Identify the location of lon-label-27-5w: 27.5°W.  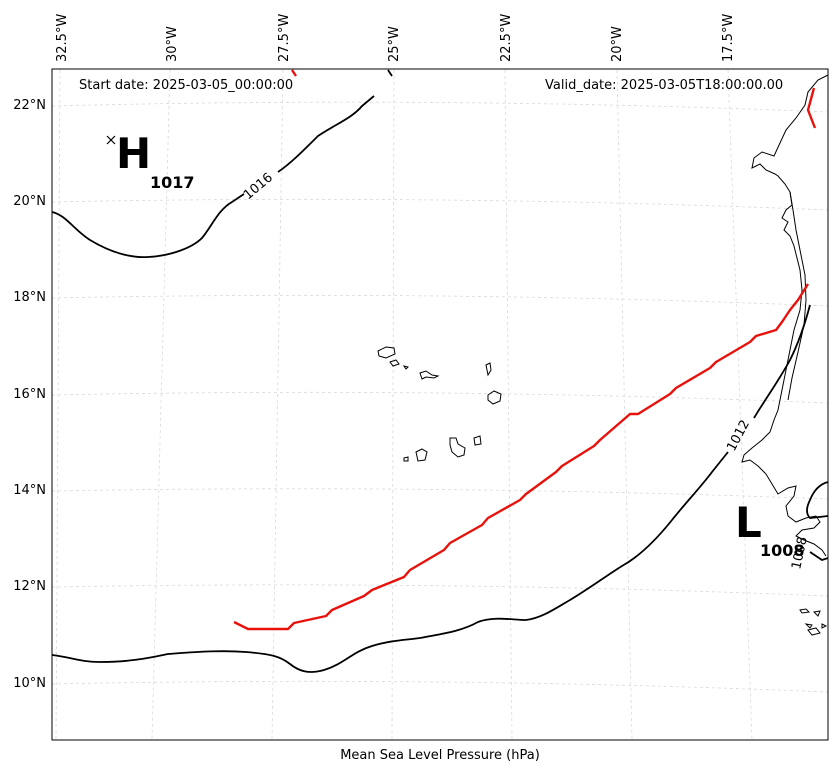
(284, 37).